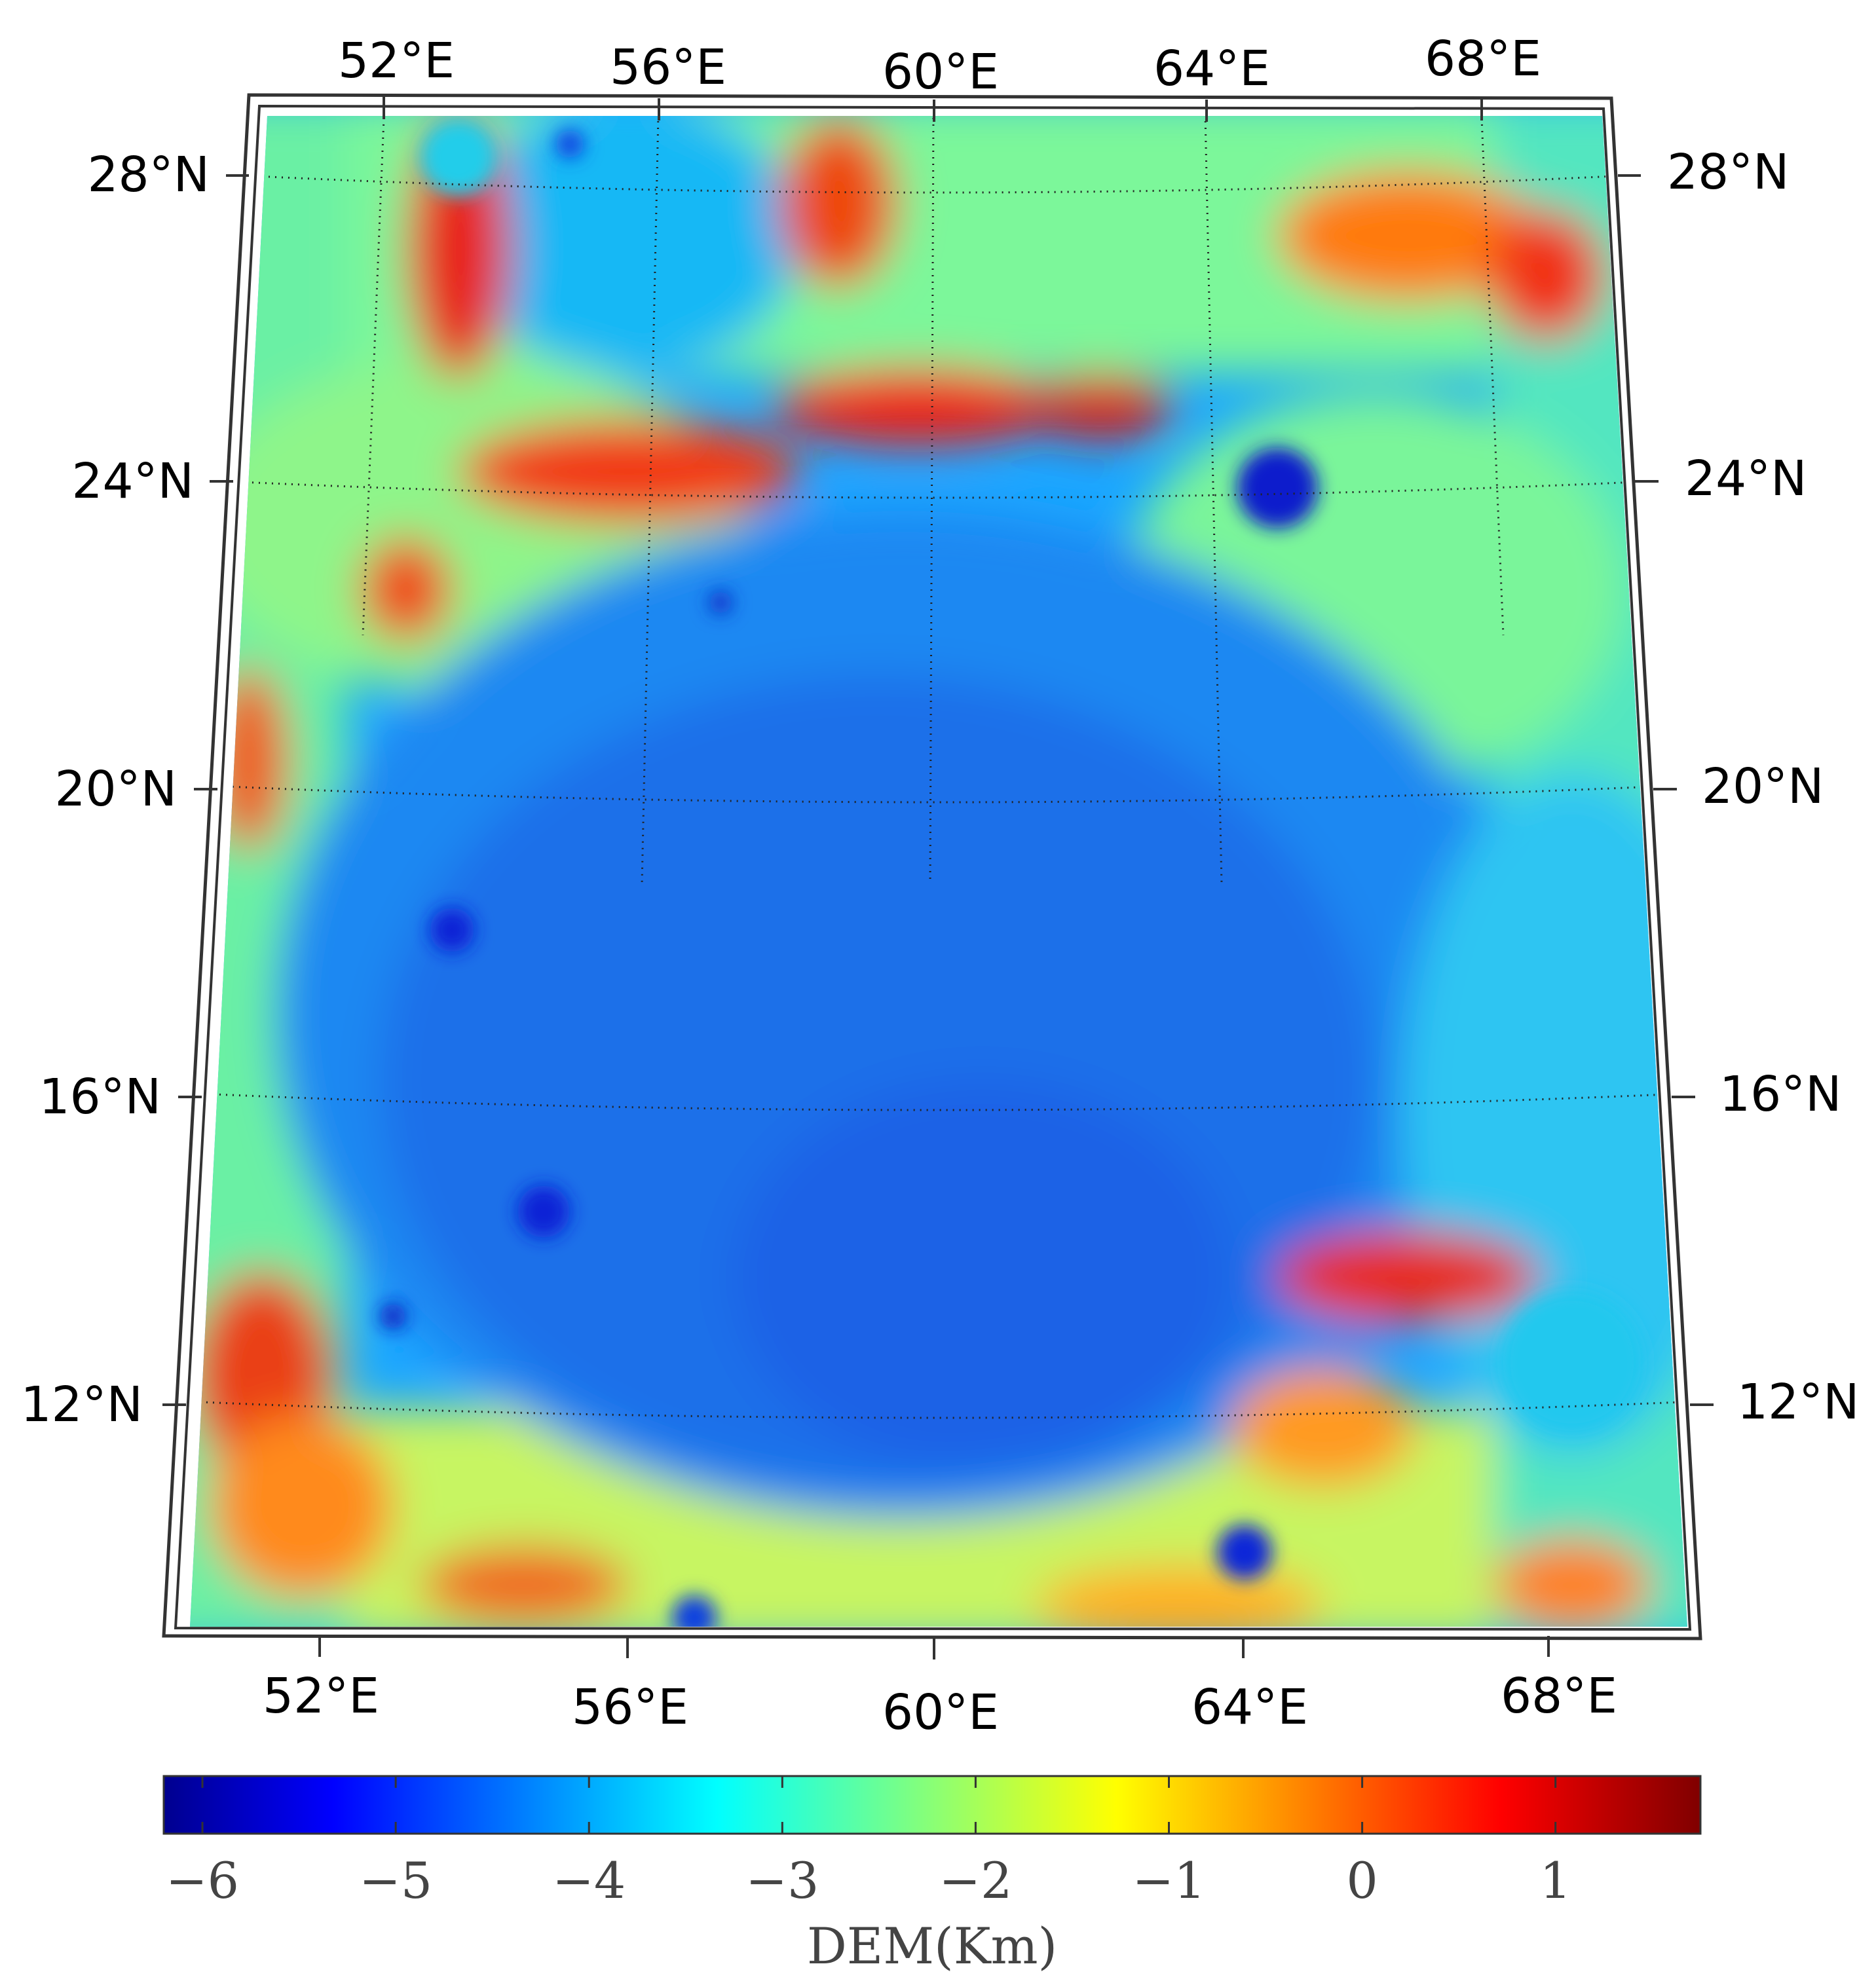 The height and width of the screenshot is (1983, 1876). What do you see at coordinates (1559, 1696) in the screenshot?
I see `lon-label-bottom: 68°E` at bounding box center [1559, 1696].